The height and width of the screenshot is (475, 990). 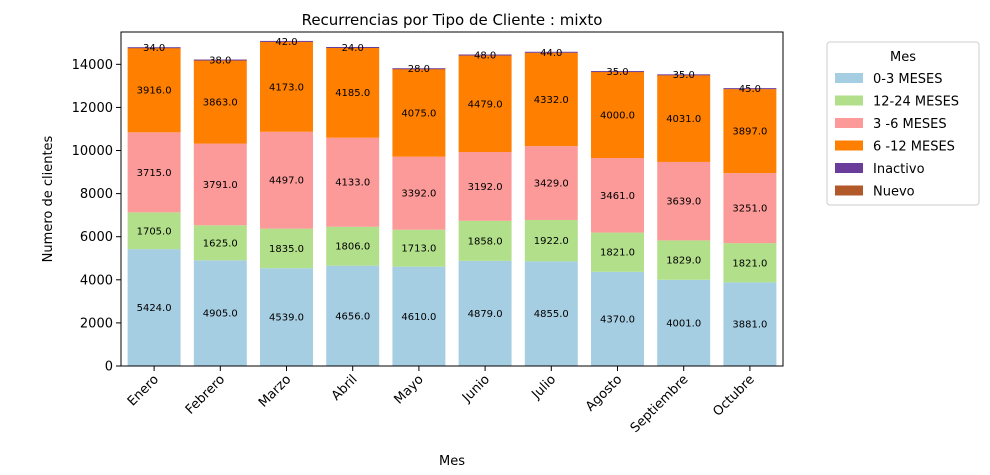 I want to click on bar-value-label: 1835.0, so click(x=286, y=249).